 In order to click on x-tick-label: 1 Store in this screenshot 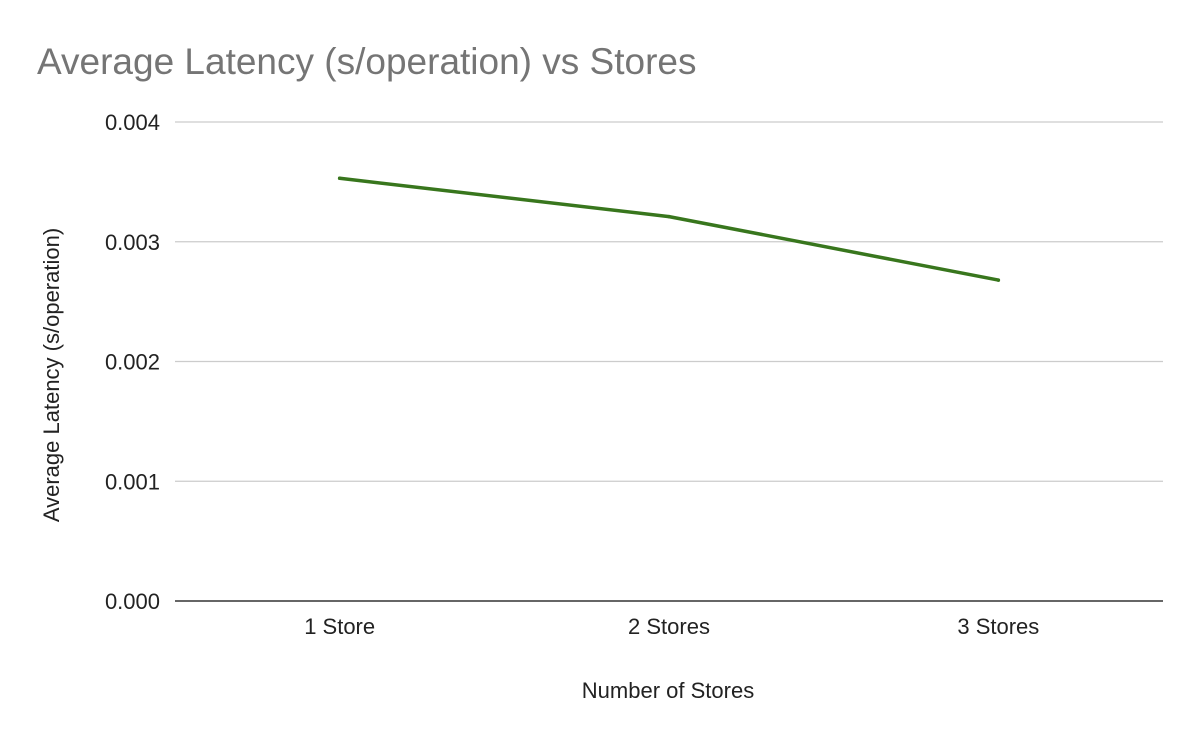, I will do `click(339, 626)`.